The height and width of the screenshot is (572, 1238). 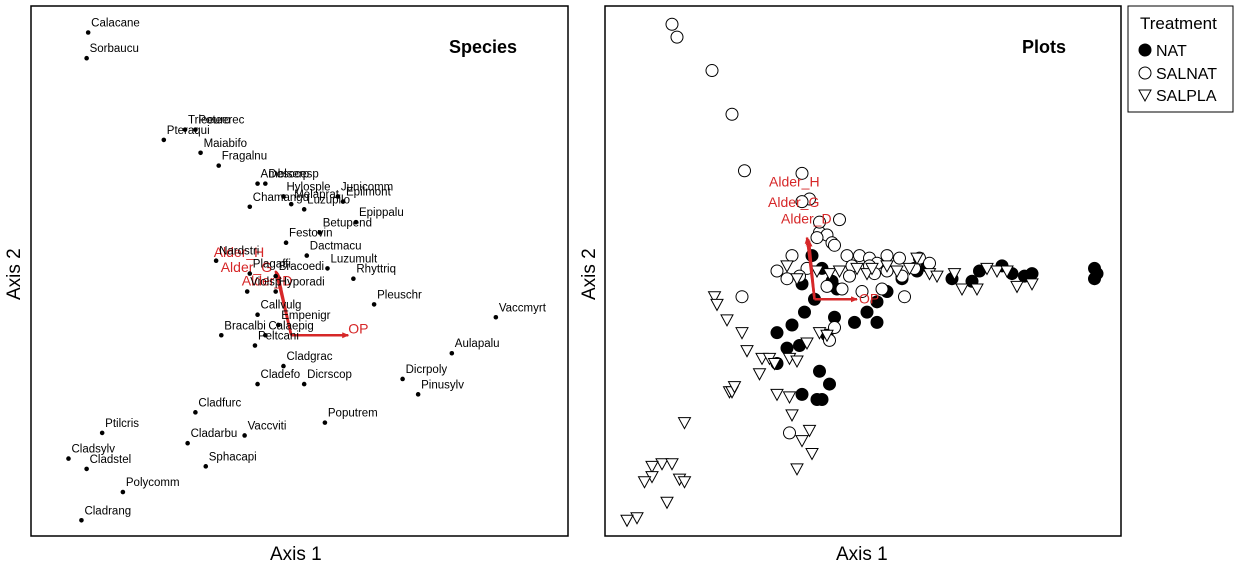 What do you see at coordinates (272, 265) in the screenshot?
I see `species-label-plagaffi: Plagaffi` at bounding box center [272, 265].